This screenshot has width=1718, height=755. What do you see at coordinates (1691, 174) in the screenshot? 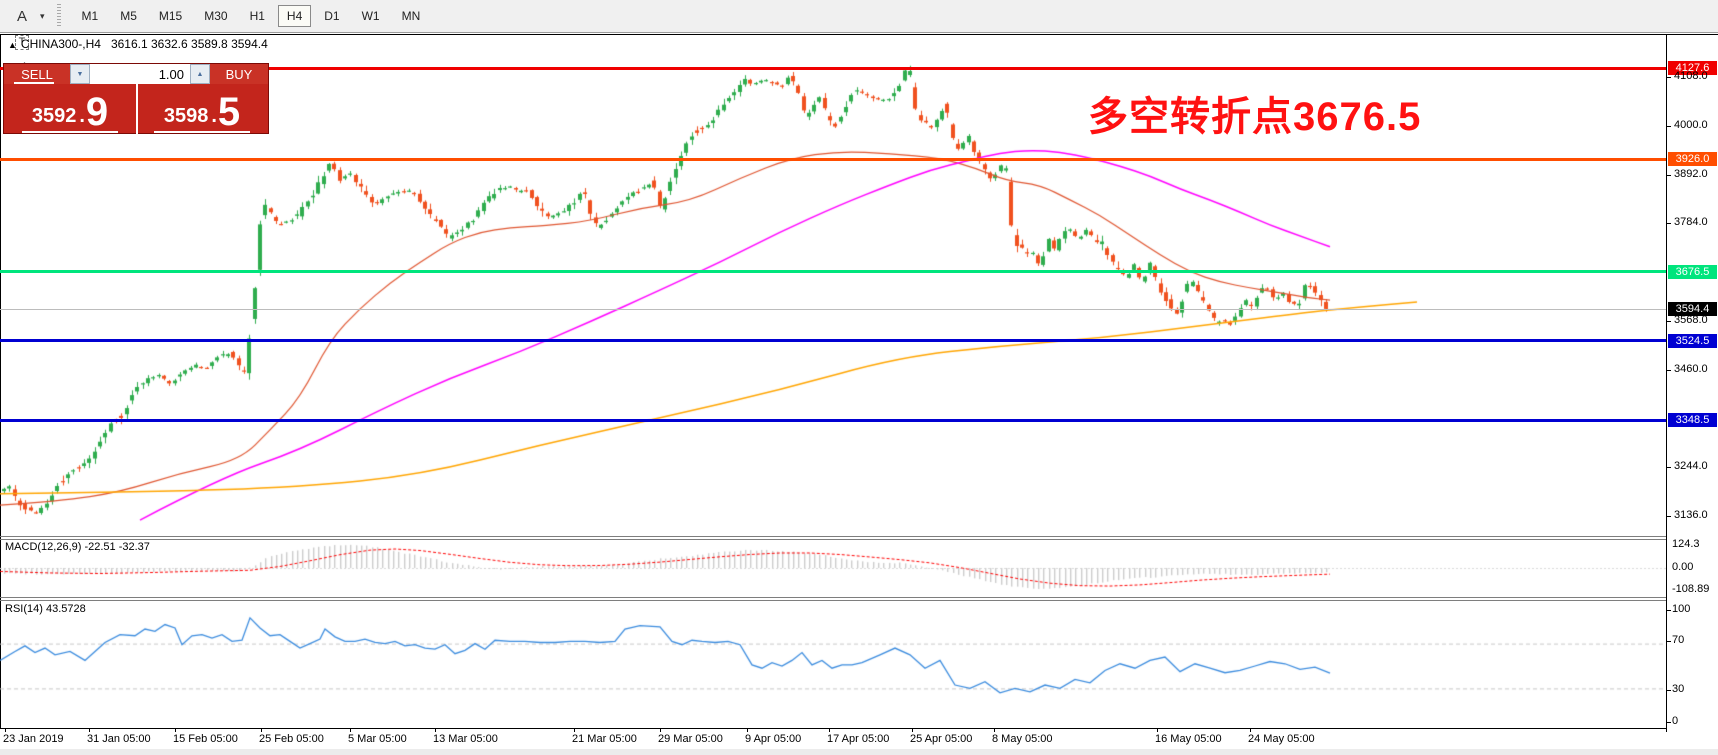
I see `price-tick-label: 3892.0` at bounding box center [1691, 174].